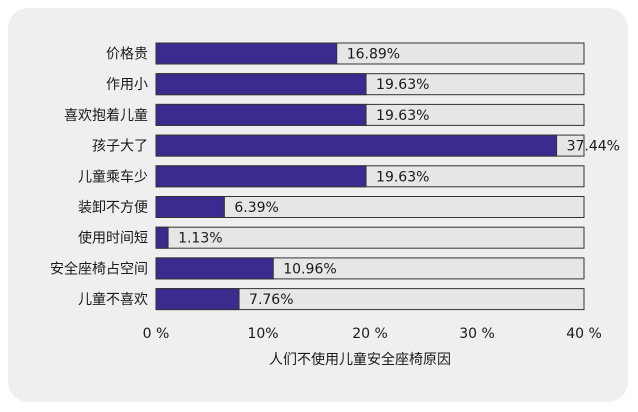 Image resolution: width=638 pixels, height=412 pixels. I want to click on category-label: 儿童乘车少, so click(113, 176).